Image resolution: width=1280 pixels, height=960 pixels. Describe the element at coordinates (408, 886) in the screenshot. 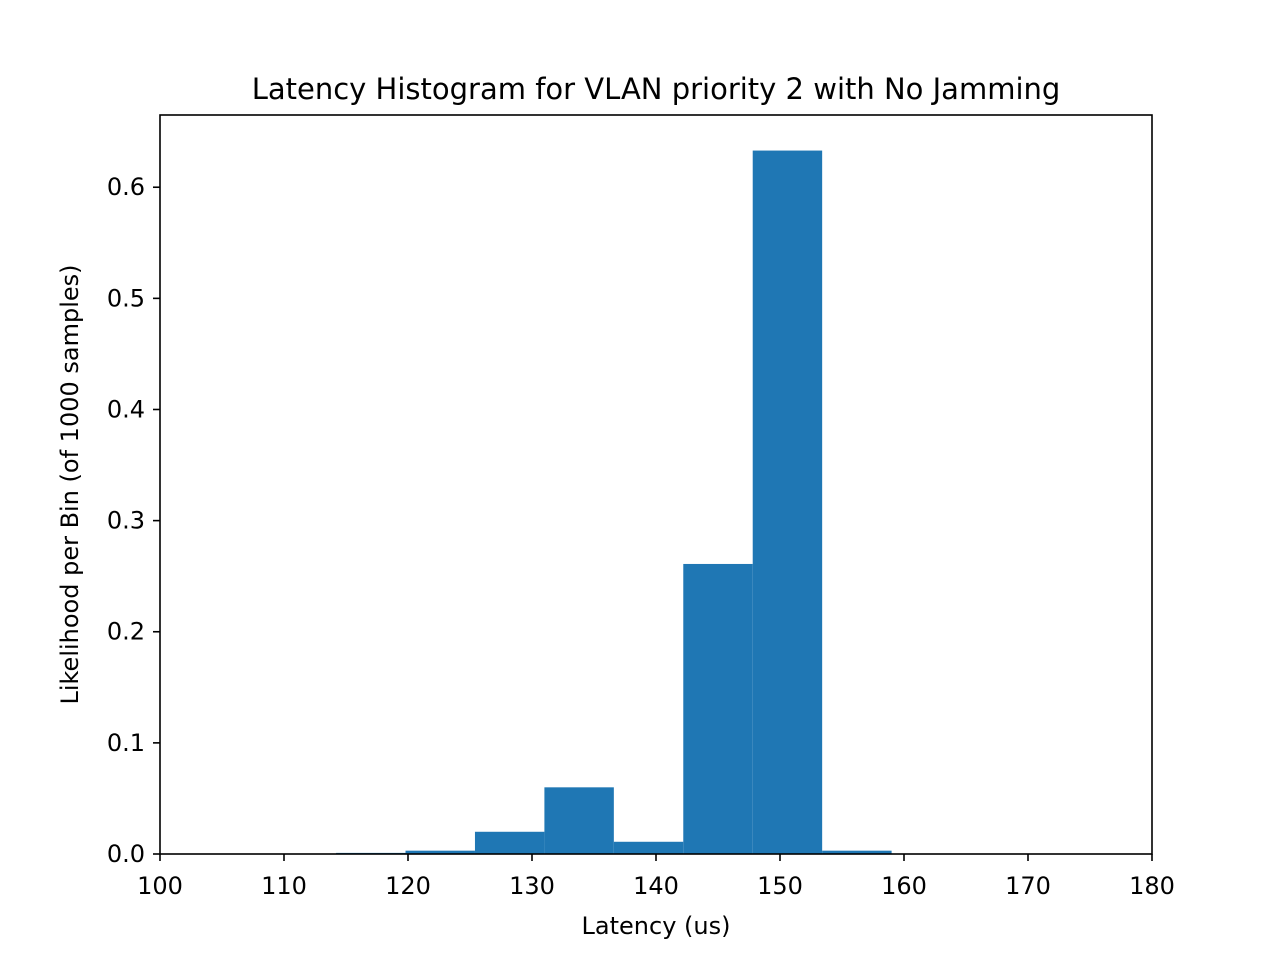

I see `x-tick-label: 120` at that location.